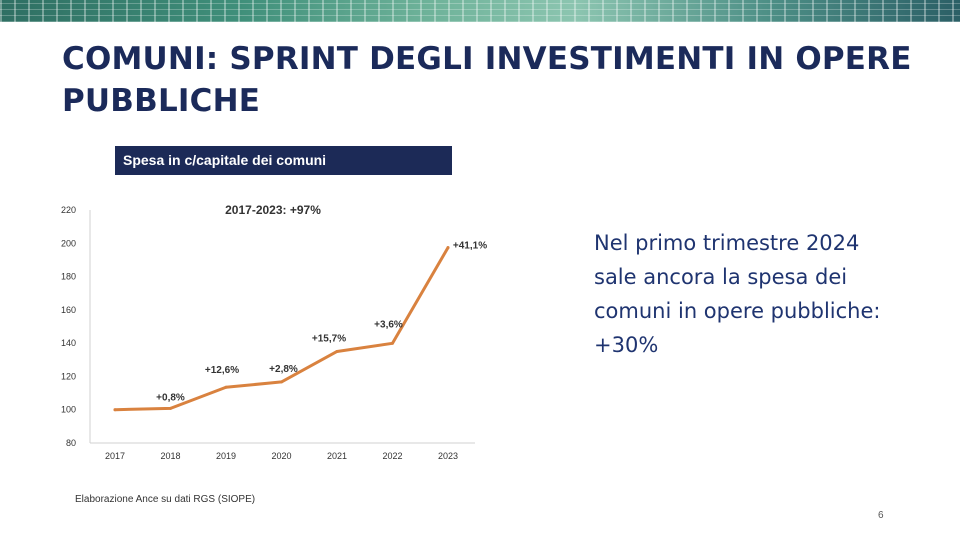 This screenshot has height=540, width=960. I want to click on data-label: +15,7%, so click(329, 338).